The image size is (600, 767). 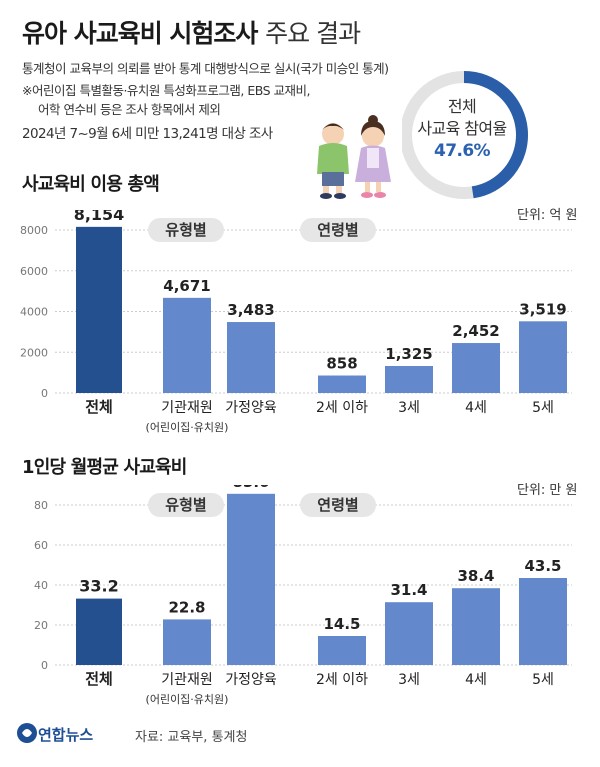 What do you see at coordinates (333, 158) in the screenshot?
I see `boy-shirt` at bounding box center [333, 158].